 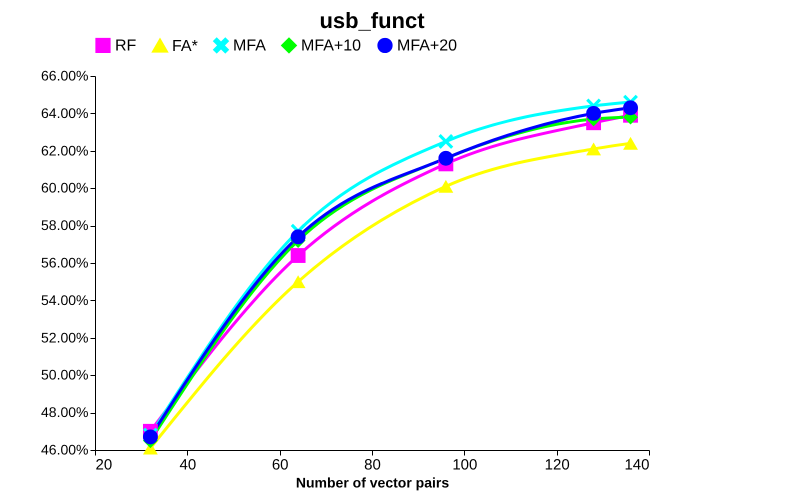 I want to click on legend-label: FA*, so click(x=185, y=46).